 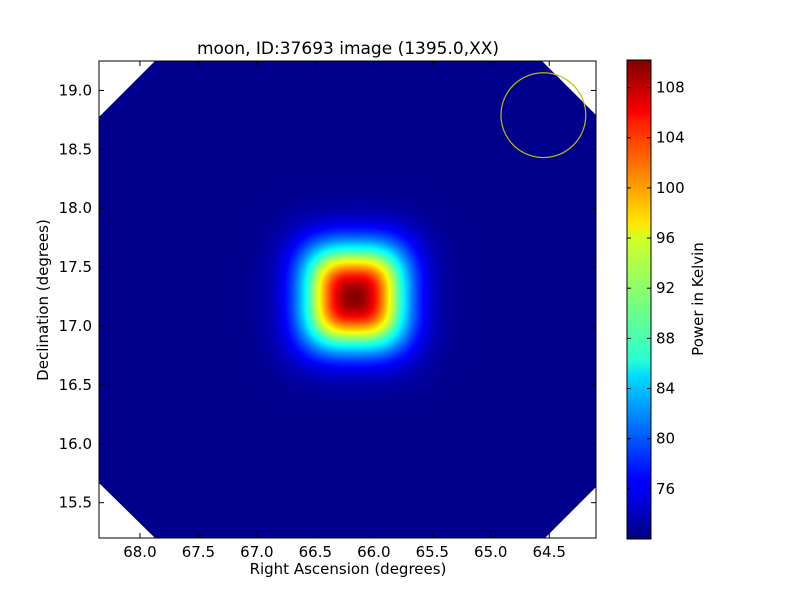 I want to click on colorbar-tick-label: 96, so click(x=665, y=238).